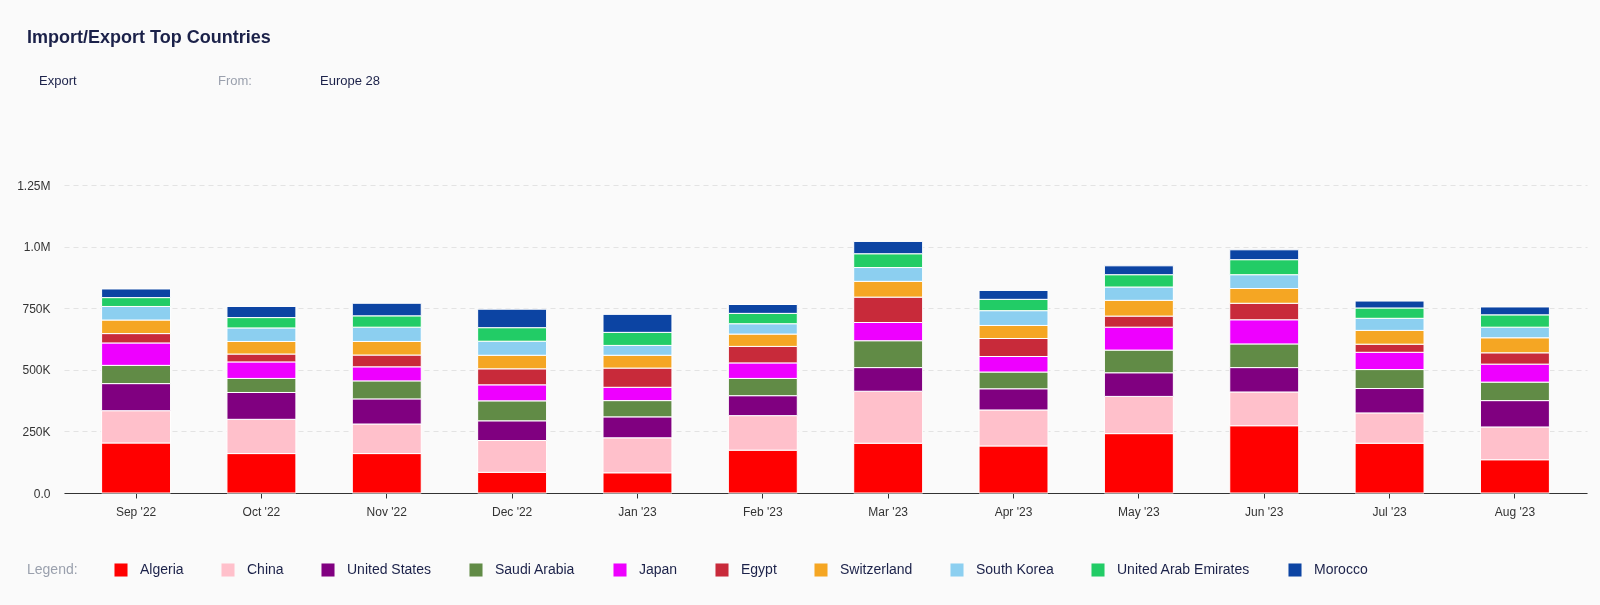  Describe the element at coordinates (1264, 511) in the screenshot. I see `x-tick-label: Jun '23` at that location.